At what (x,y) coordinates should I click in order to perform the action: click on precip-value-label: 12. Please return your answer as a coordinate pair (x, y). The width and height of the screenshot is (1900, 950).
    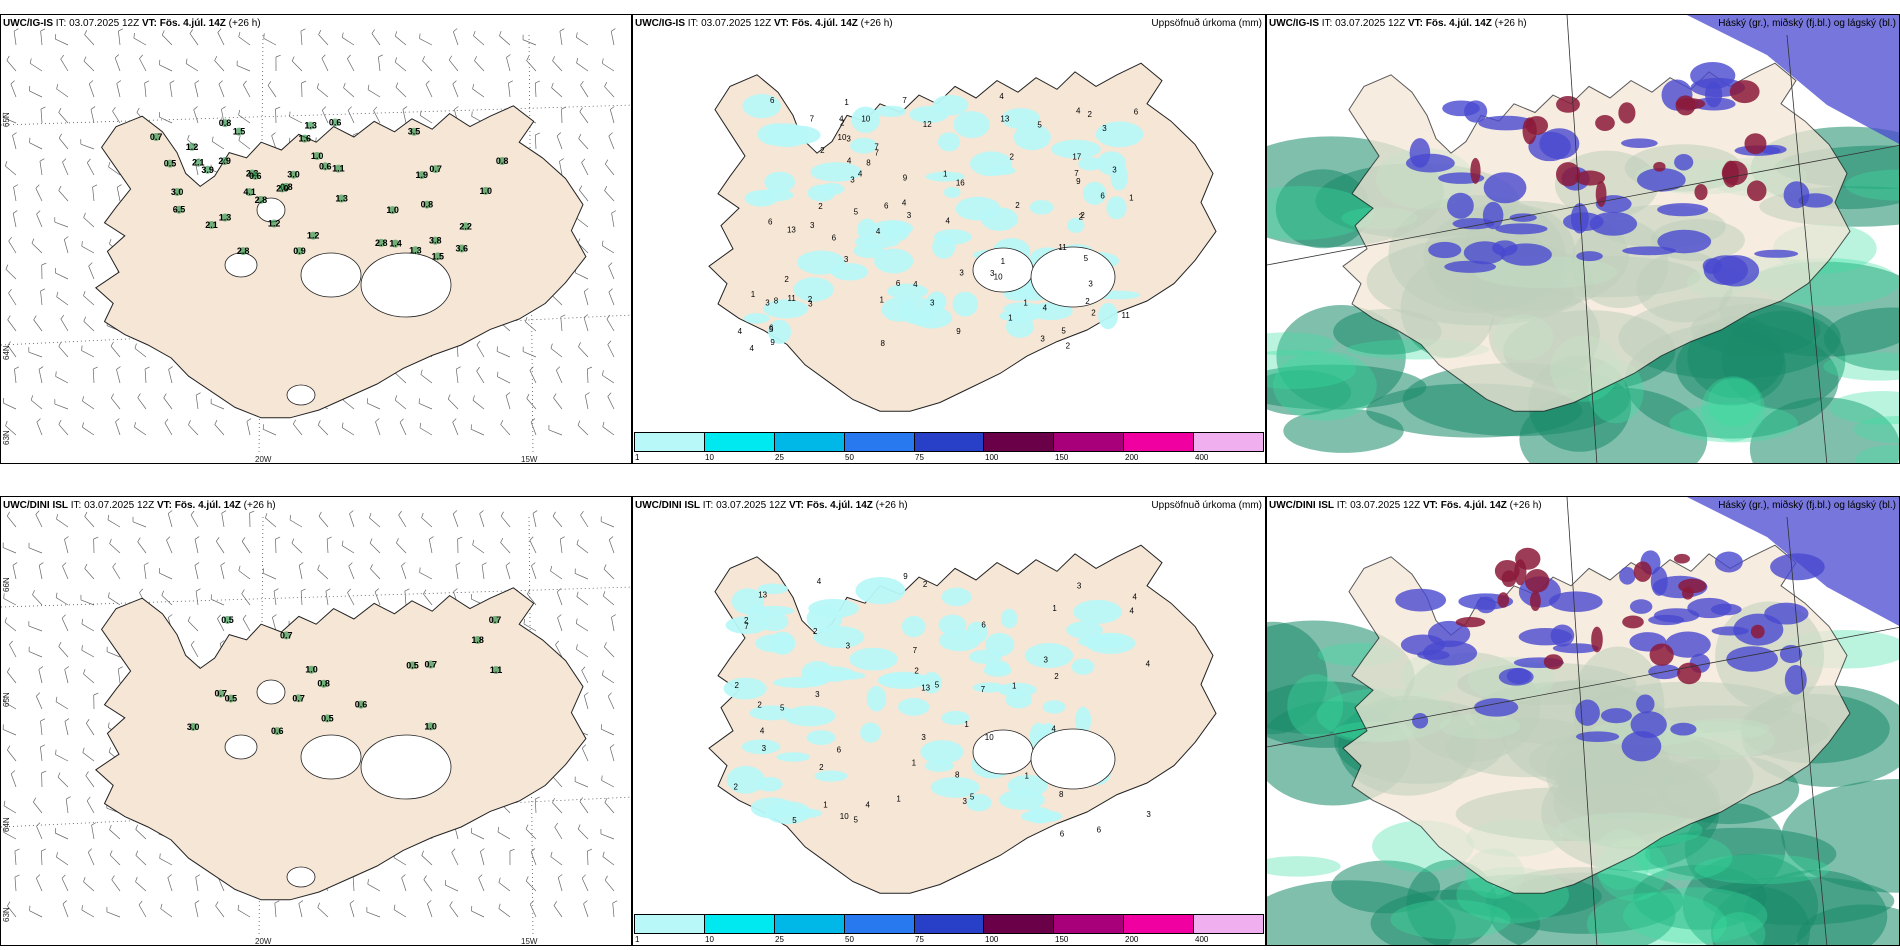
    Looking at the image, I should click on (927, 124).